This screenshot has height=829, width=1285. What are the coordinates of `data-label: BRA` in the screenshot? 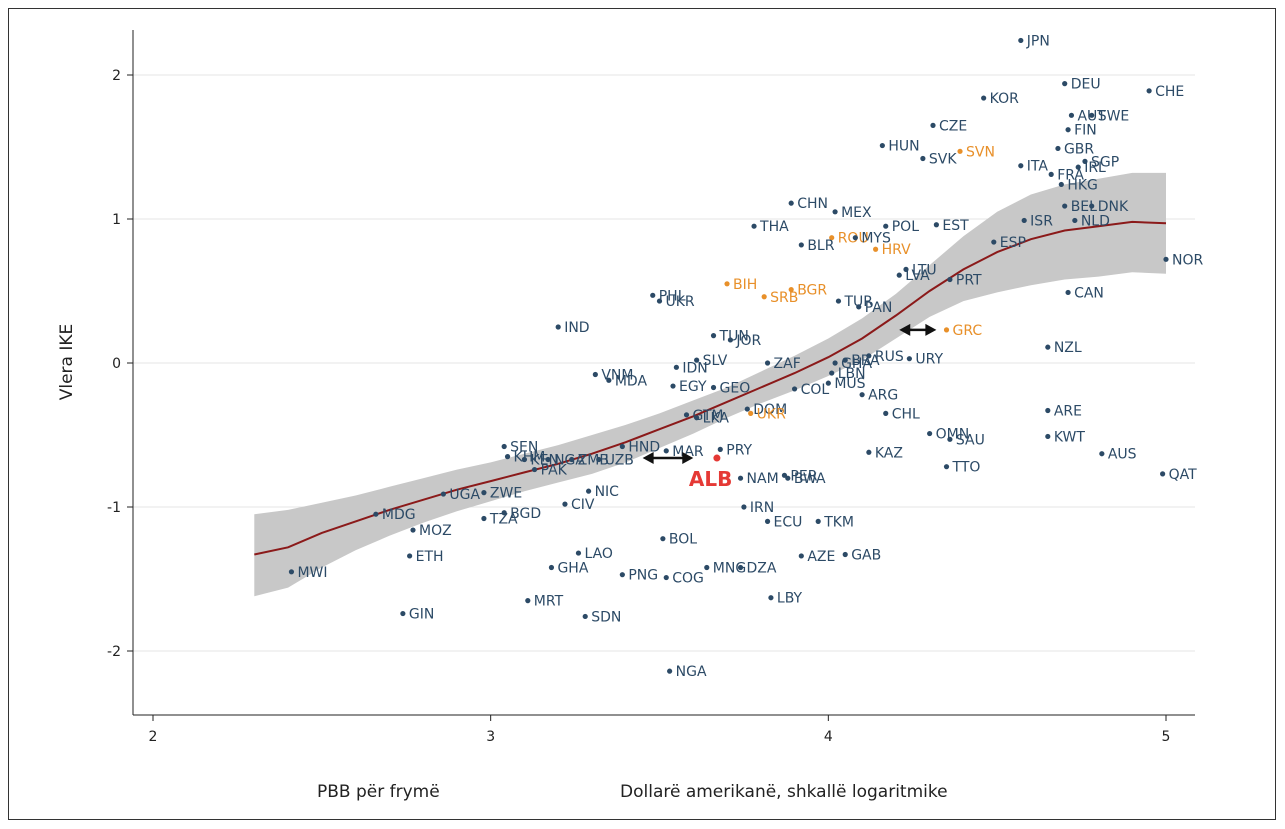 It's located at (865, 361).